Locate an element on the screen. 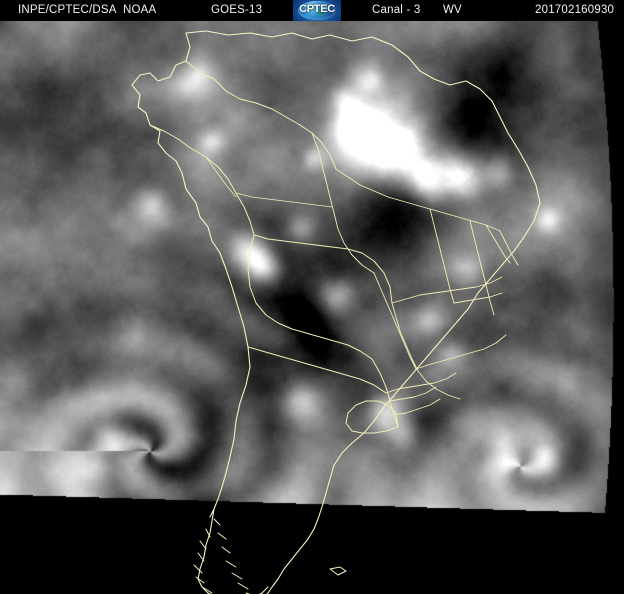 The image size is (624, 594). agency-label: INPE/CPTEC/DSA is located at coordinates (67, 10).